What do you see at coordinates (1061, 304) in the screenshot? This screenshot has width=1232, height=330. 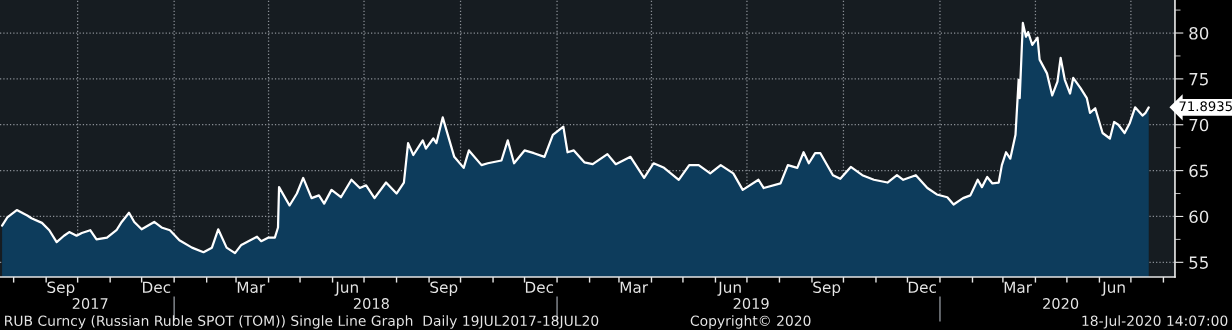 I see `x2-tick-label: 2020` at bounding box center [1061, 304].